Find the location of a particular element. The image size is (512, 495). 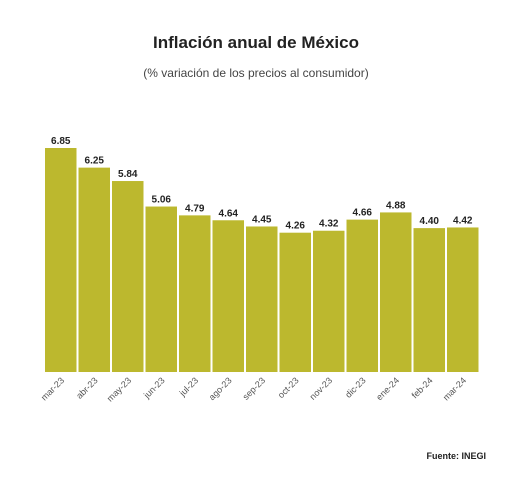

value-label-dic-23: 4.66 is located at coordinates (363, 213).